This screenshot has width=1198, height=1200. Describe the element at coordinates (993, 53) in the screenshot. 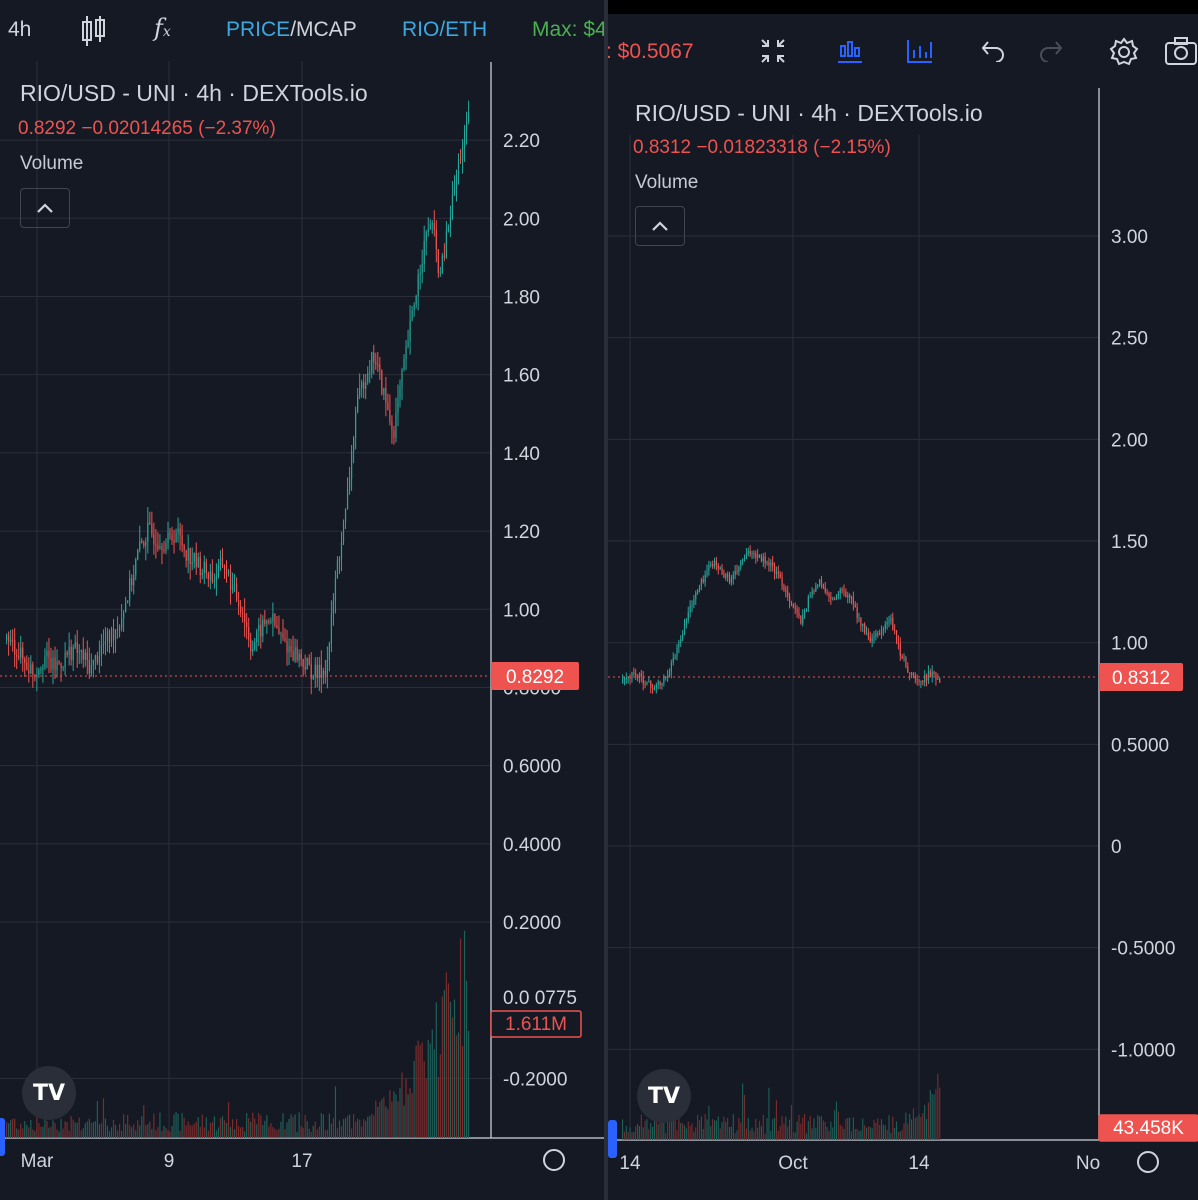

I see `undo-icon` at that location.